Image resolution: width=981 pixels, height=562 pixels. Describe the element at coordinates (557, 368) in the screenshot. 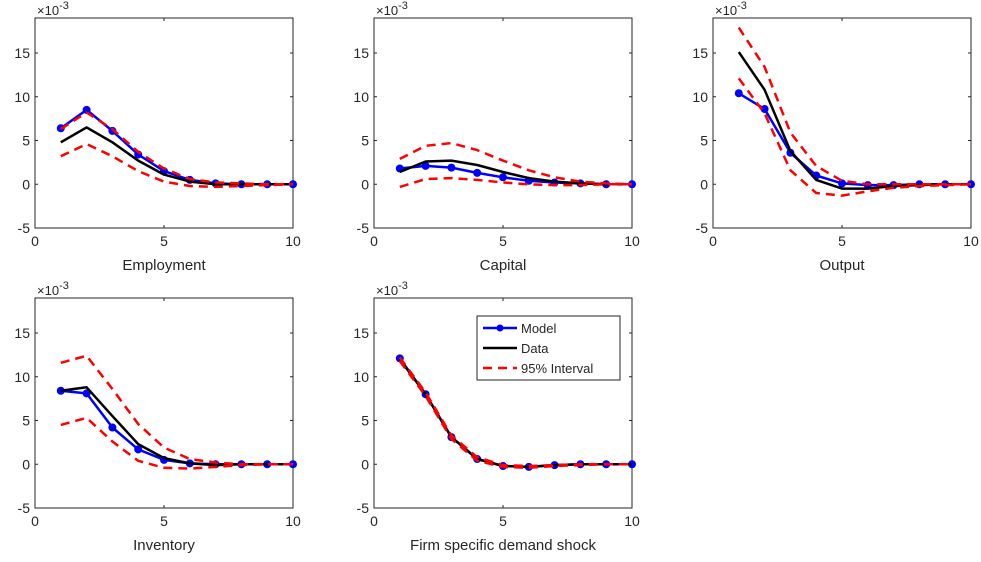

I see `legend-label: 95% Interval` at that location.